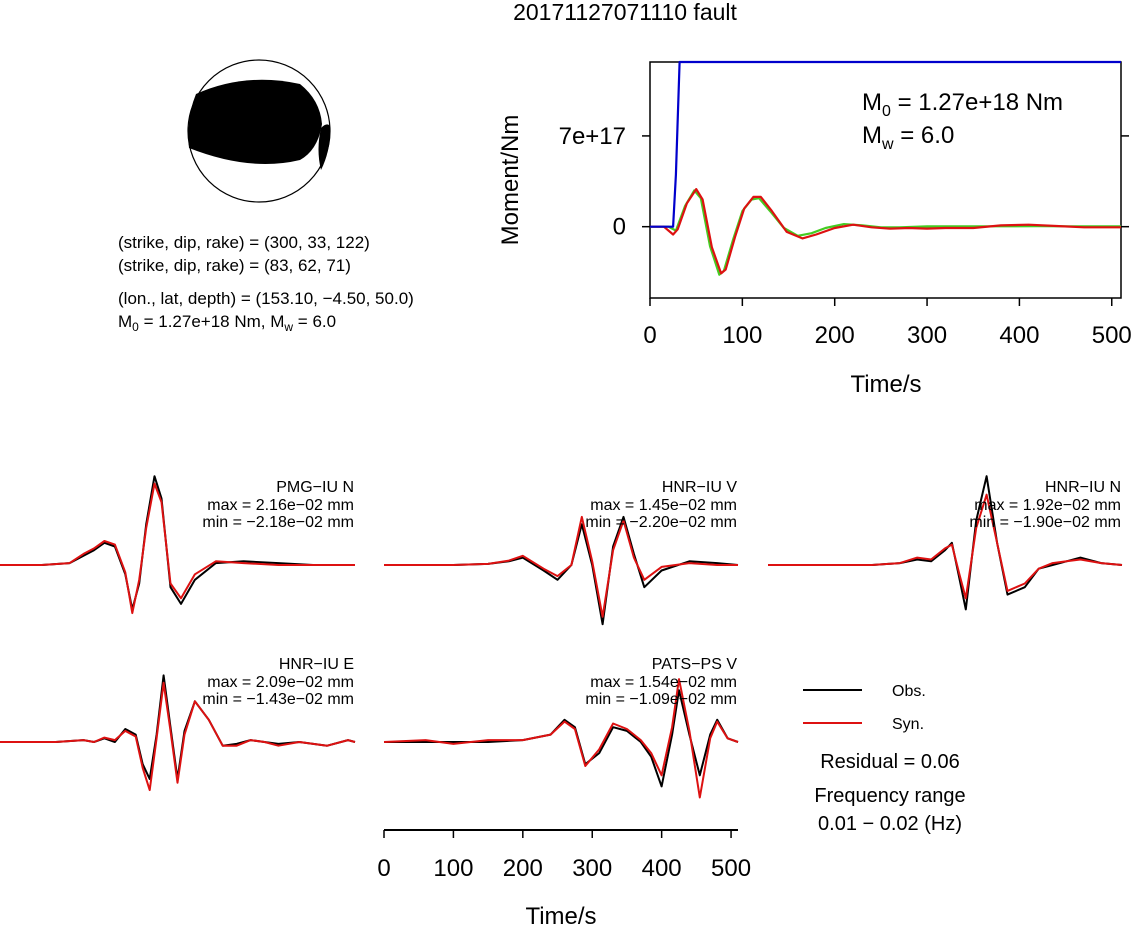 The width and height of the screenshot is (1136, 927). I want to click on waveform-max-label: max = 2.09e−02 mm, so click(280, 682).